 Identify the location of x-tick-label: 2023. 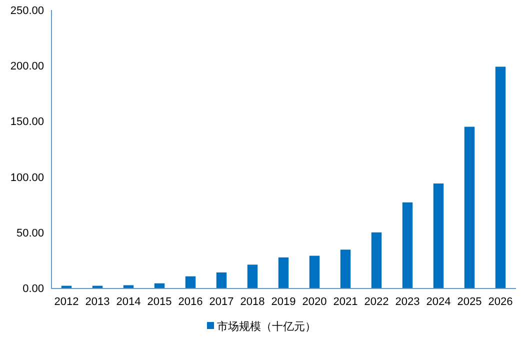
(407, 302).